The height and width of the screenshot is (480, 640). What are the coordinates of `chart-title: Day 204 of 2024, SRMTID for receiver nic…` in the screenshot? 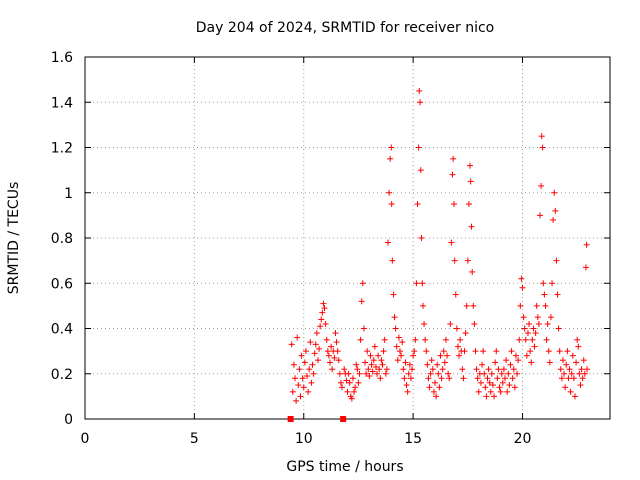 It's located at (345, 28).